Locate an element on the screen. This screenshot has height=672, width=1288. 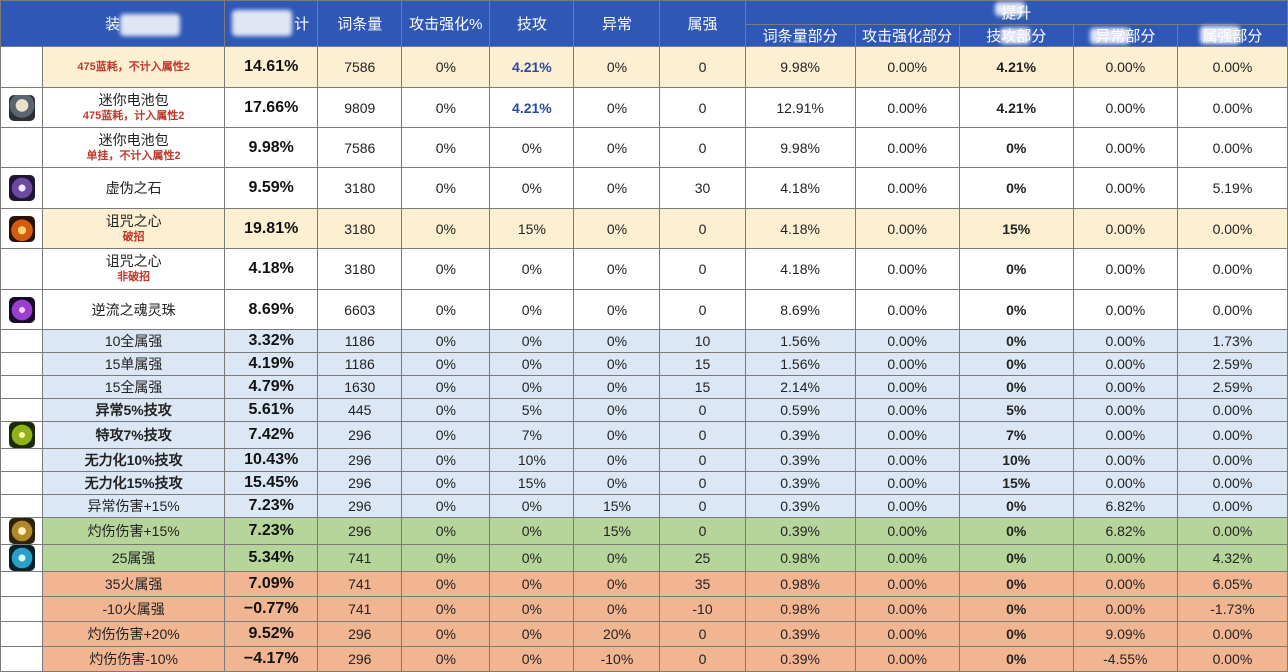
eye-icon is located at coordinates (21, 435).